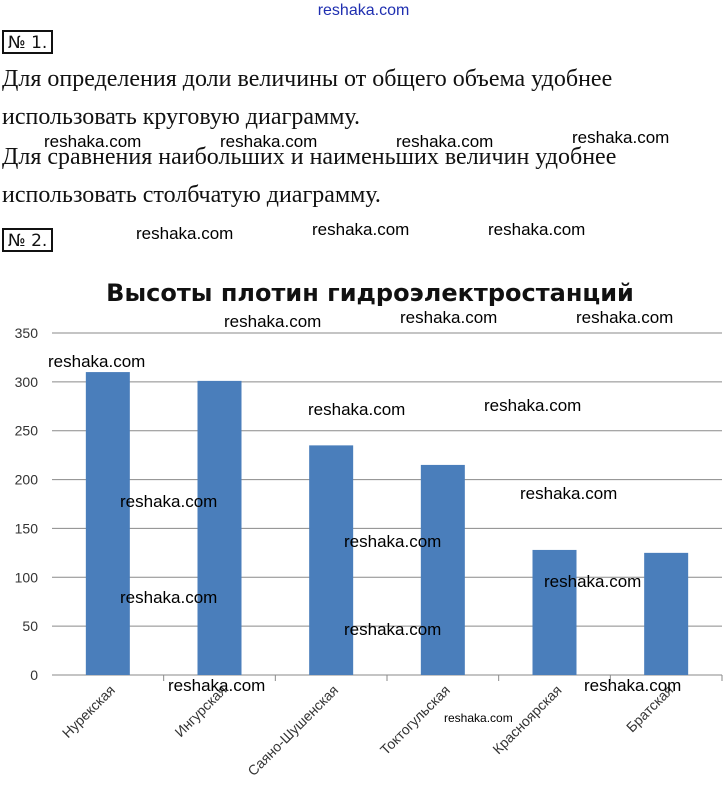 Image resolution: width=727 pixels, height=799 pixels. I want to click on y-tick-label: 150, so click(27, 528).